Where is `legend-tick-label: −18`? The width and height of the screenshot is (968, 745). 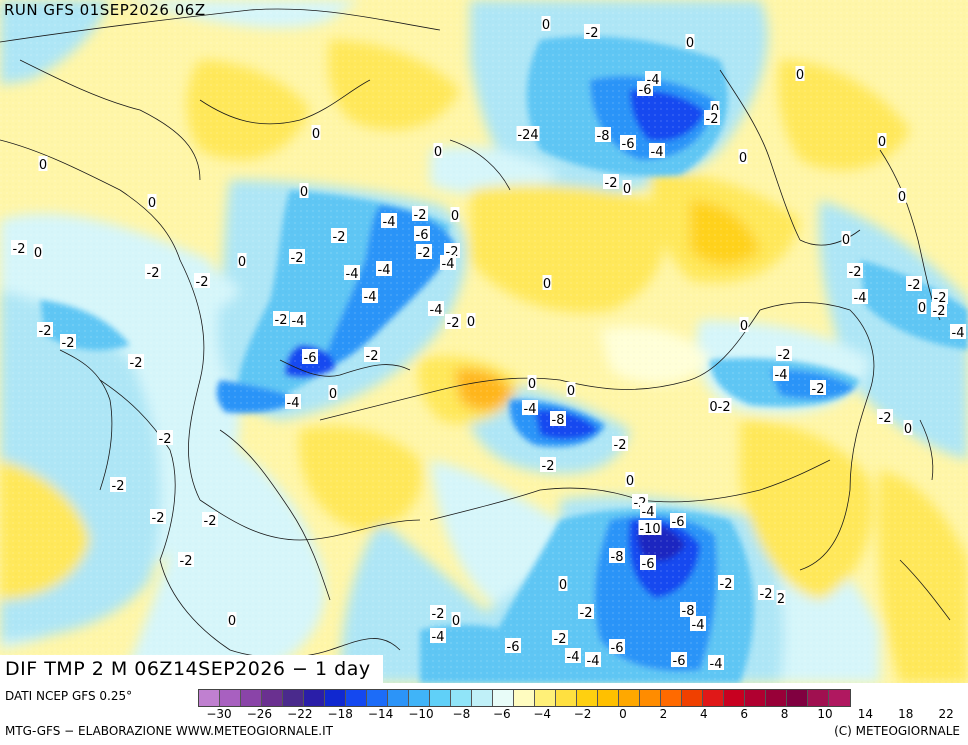 legend-tick-label: −18 is located at coordinates (340, 714).